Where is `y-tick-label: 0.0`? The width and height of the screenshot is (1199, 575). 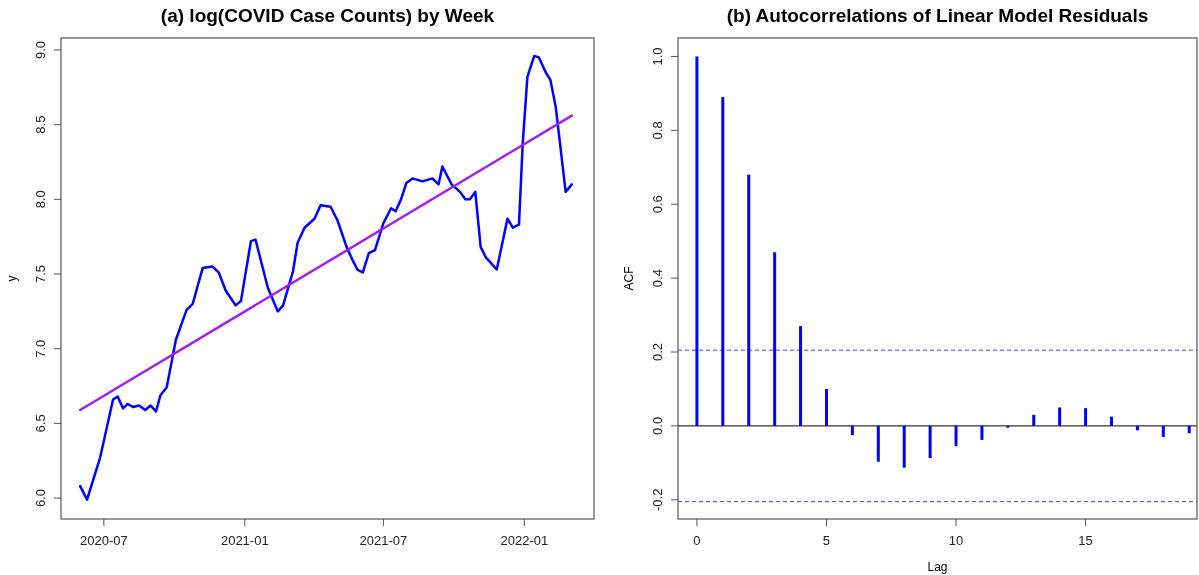
y-tick-label: 0.0 is located at coordinates (657, 425).